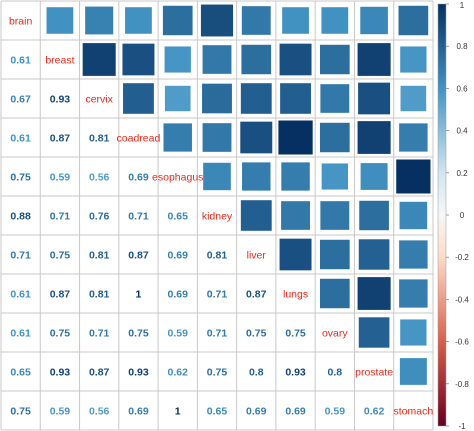 The image size is (474, 431). What do you see at coordinates (413, 332) in the screenshot?
I see `correlation-square-ovary-stomach` at bounding box center [413, 332].